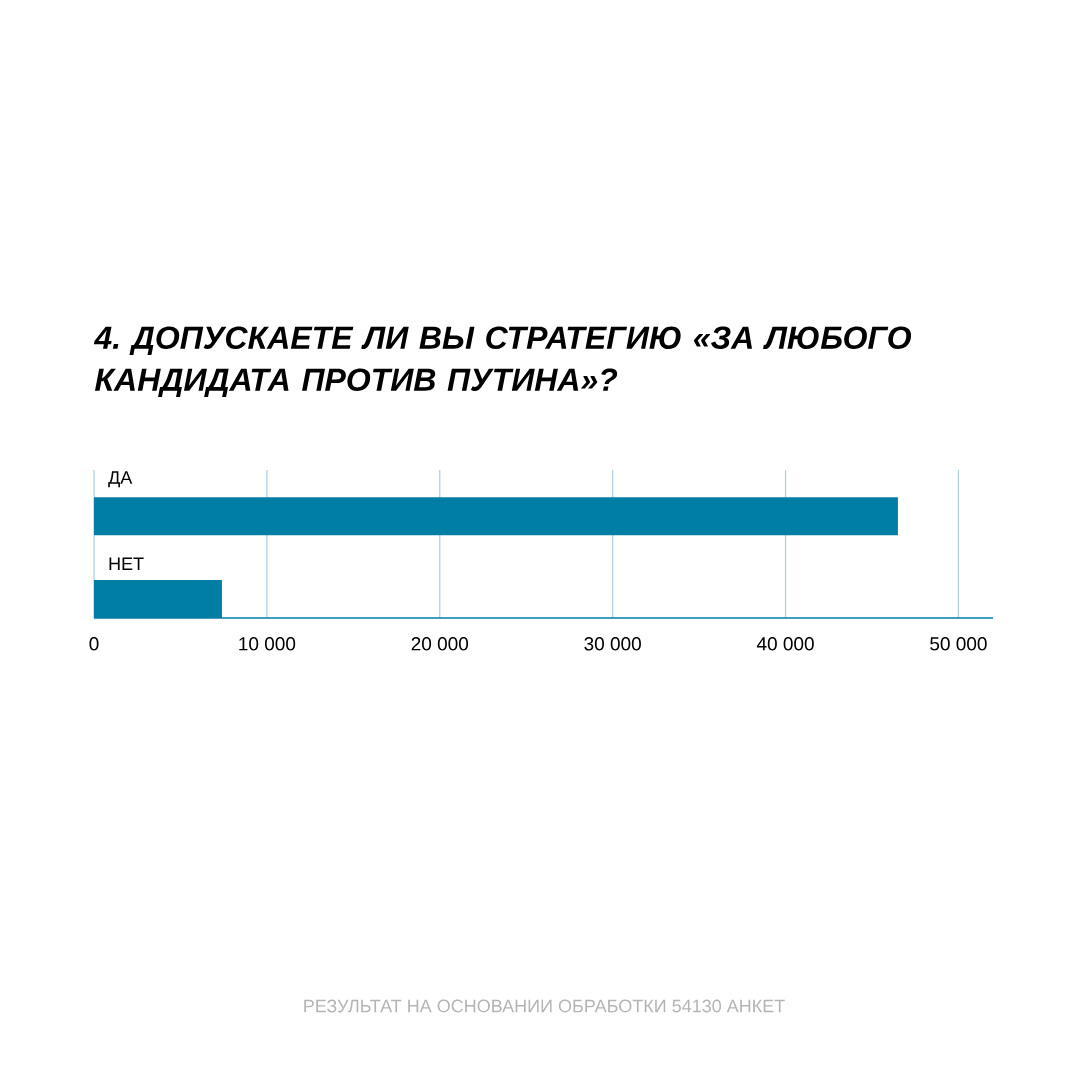 The image size is (1080, 1080). I want to click on y-tick-label: НЕТ, so click(126, 563).